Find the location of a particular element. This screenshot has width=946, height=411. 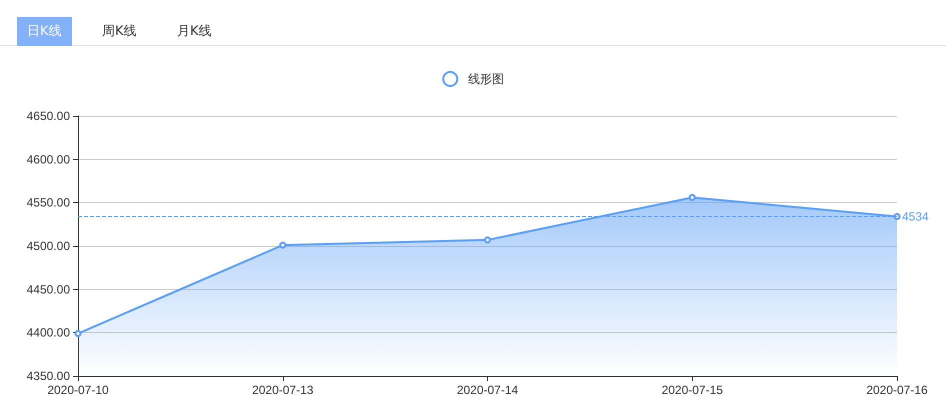

x-tick-label: 2020-07-10 is located at coordinates (78, 390).